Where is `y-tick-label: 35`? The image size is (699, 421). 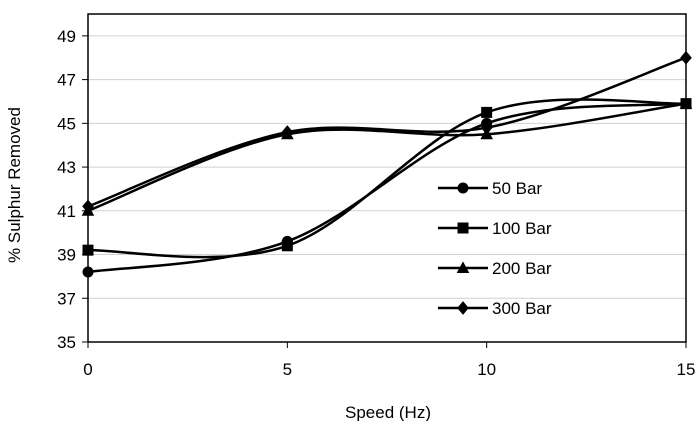
y-tick-label: 35 is located at coordinates (66, 342).